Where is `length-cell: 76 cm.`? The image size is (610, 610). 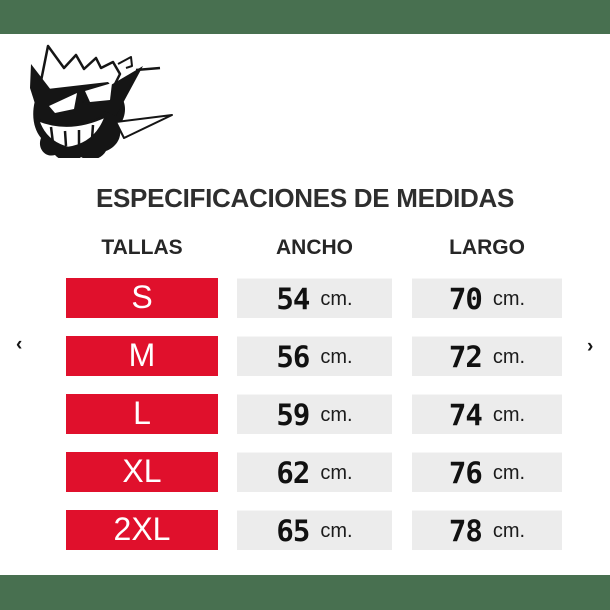 length-cell: 76 cm. is located at coordinates (487, 472).